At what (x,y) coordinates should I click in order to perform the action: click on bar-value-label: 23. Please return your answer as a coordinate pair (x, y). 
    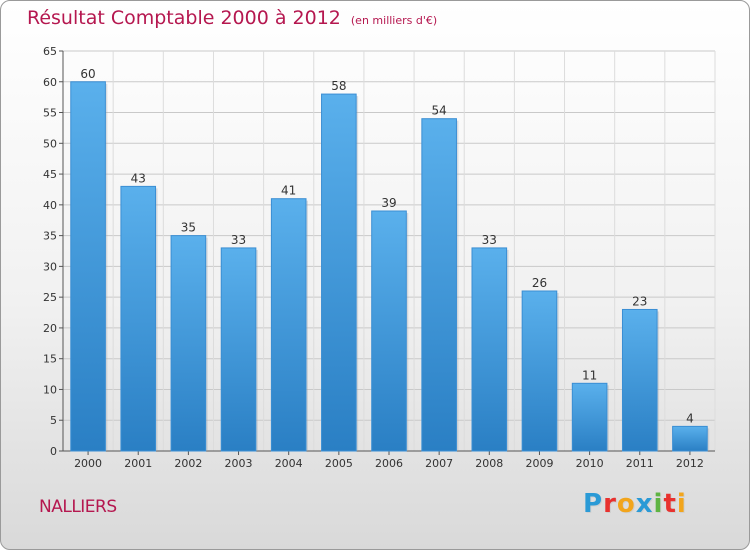
    Looking at the image, I should click on (639, 301).